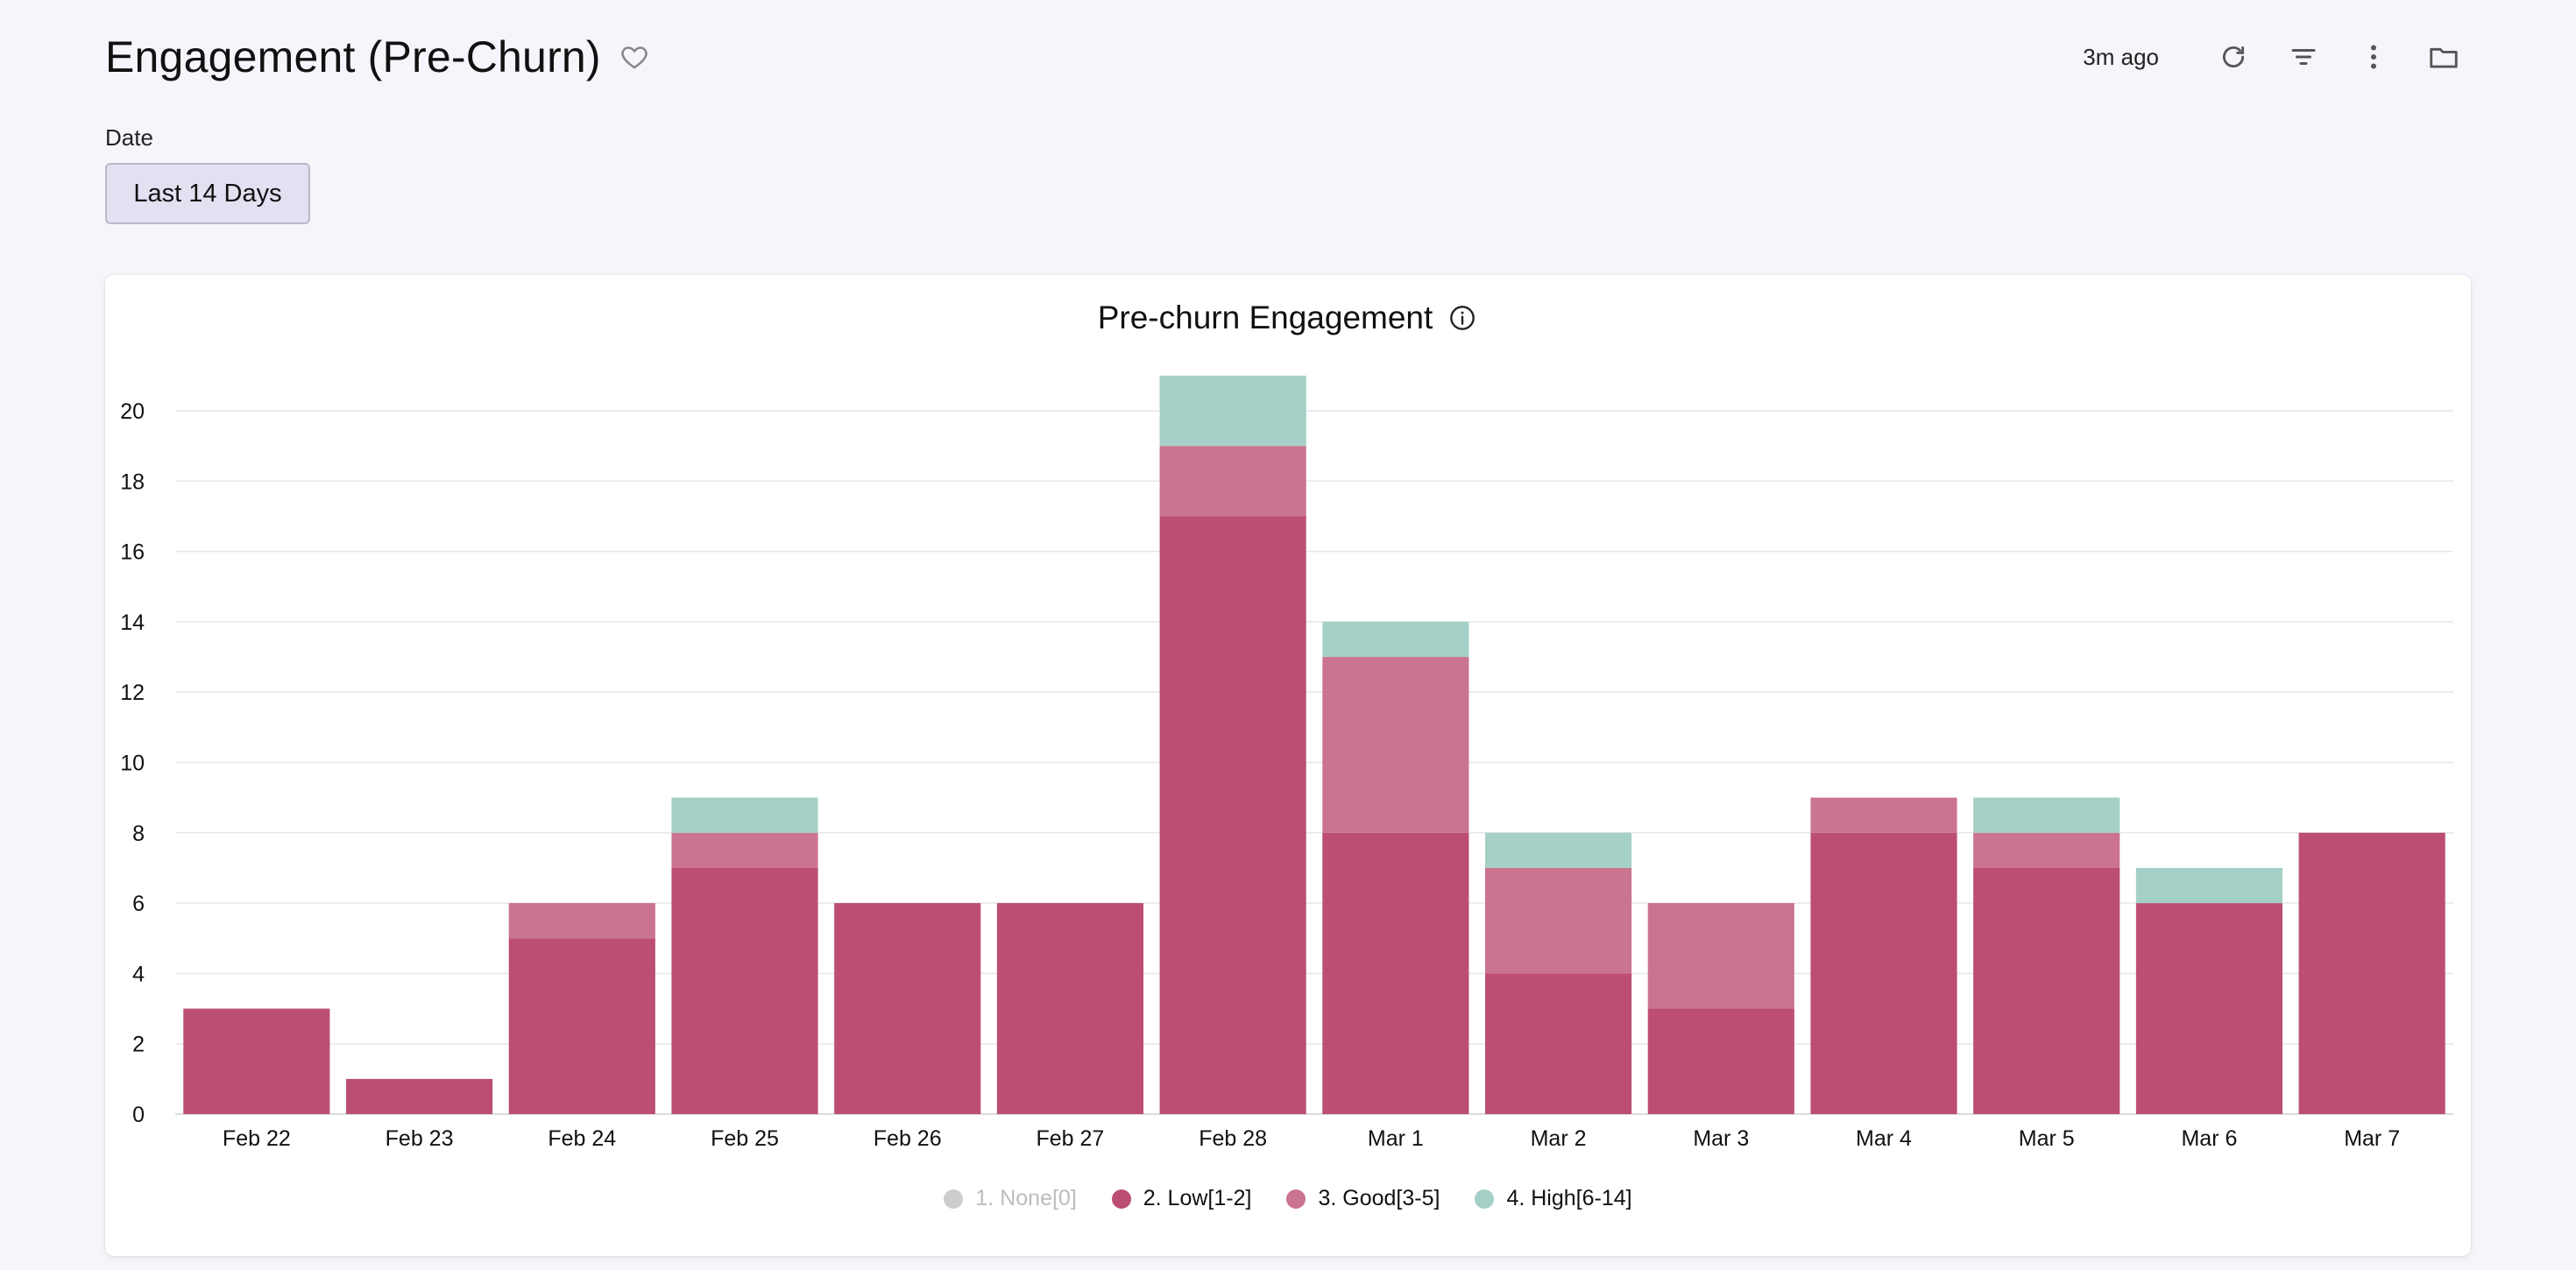  Describe the element at coordinates (2372, 1138) in the screenshot. I see `x-tick-label: Mar 7` at that location.